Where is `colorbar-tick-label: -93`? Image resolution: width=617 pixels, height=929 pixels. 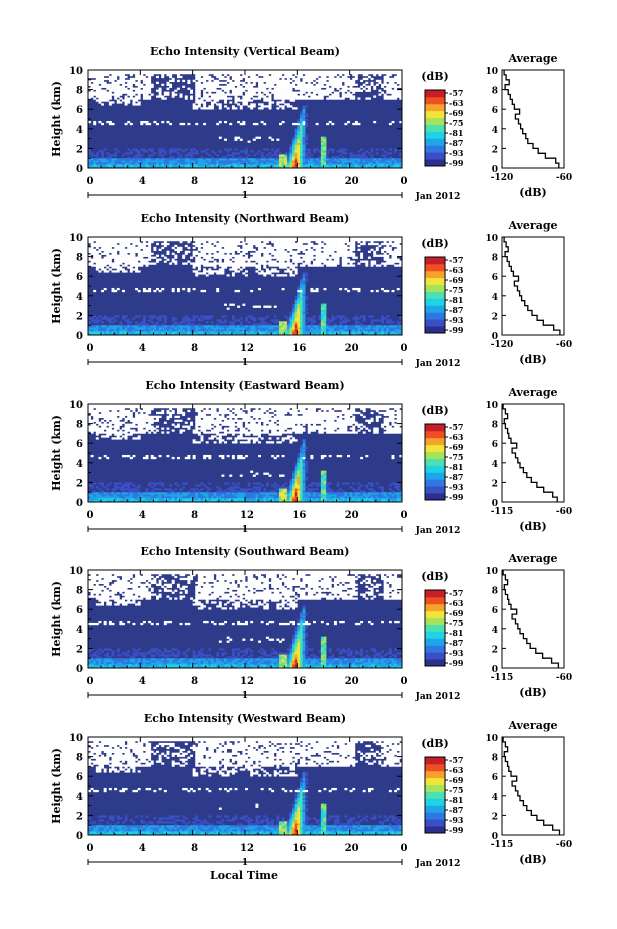
colorbar-tick-label: -93 is located at coordinates (456, 153).